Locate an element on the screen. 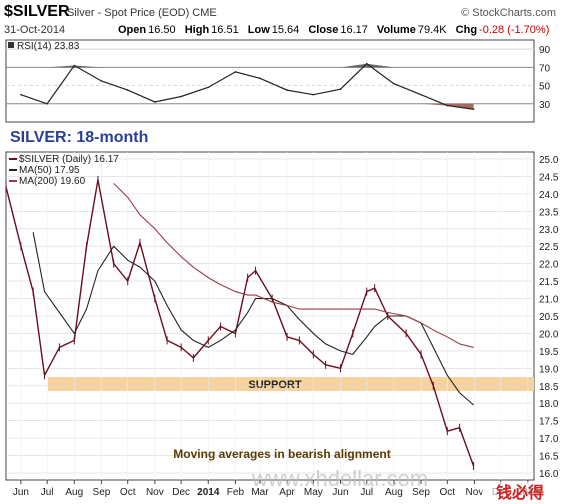  open-label: Open is located at coordinates (132, 30).